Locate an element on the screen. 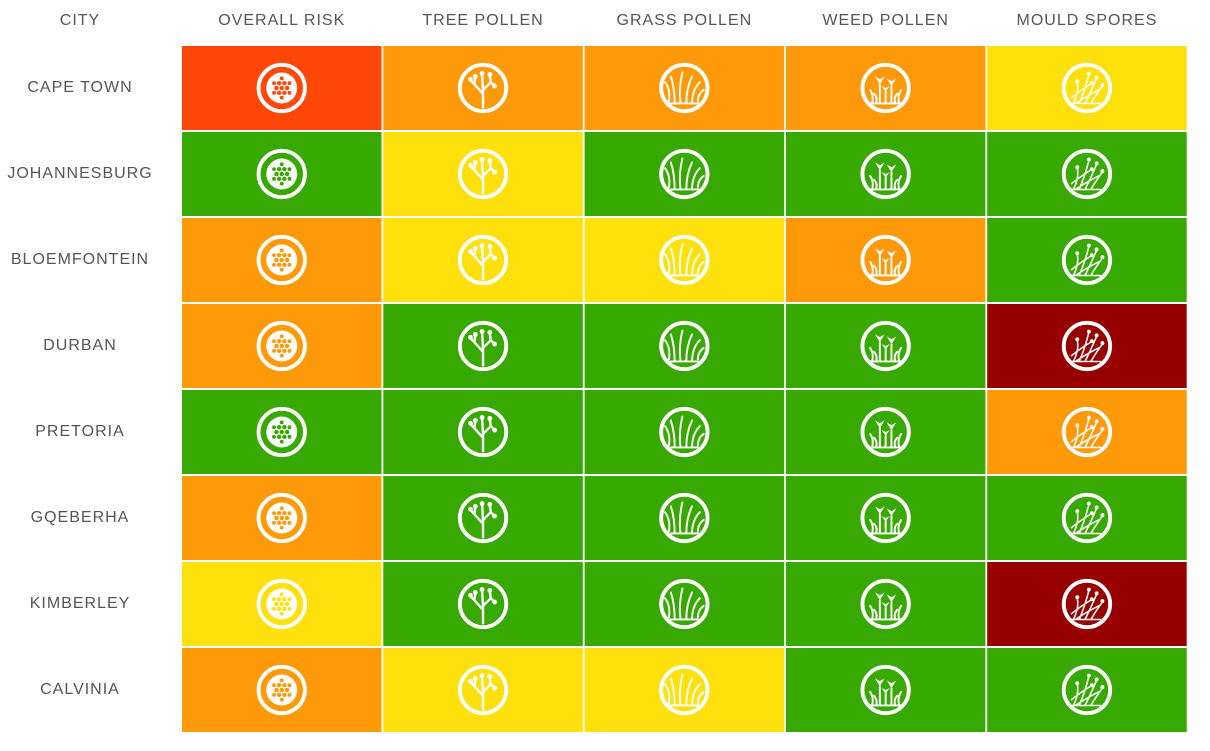 Image resolution: width=1210 pixels, height=751 pixels. city-name: JOHANNESBURG is located at coordinates (79, 173).